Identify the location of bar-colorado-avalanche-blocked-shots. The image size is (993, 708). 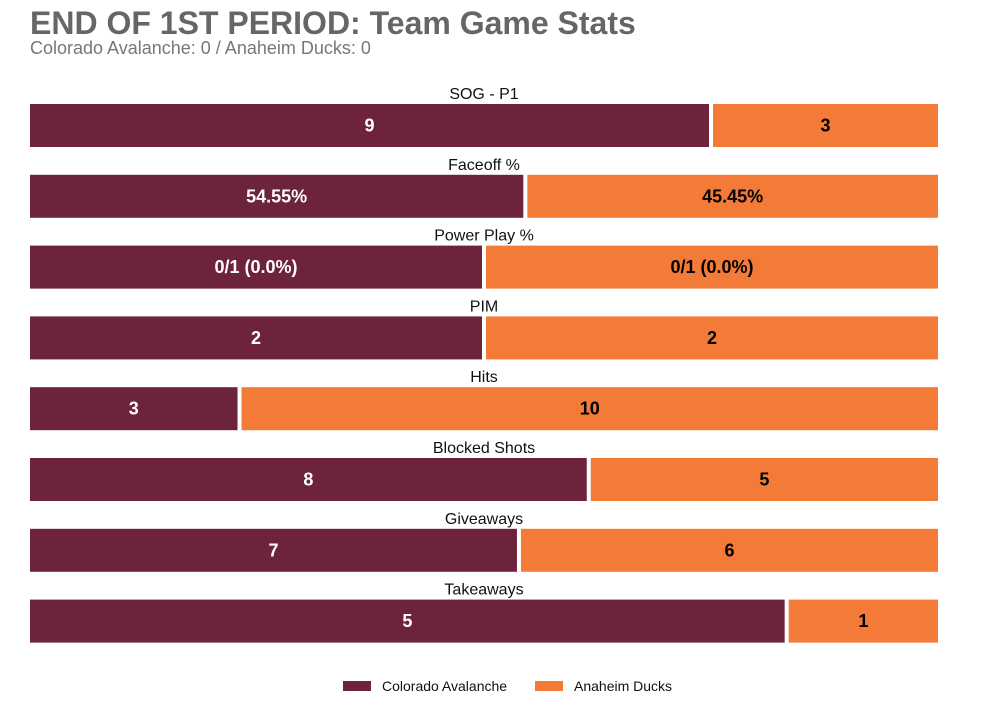
(308, 479).